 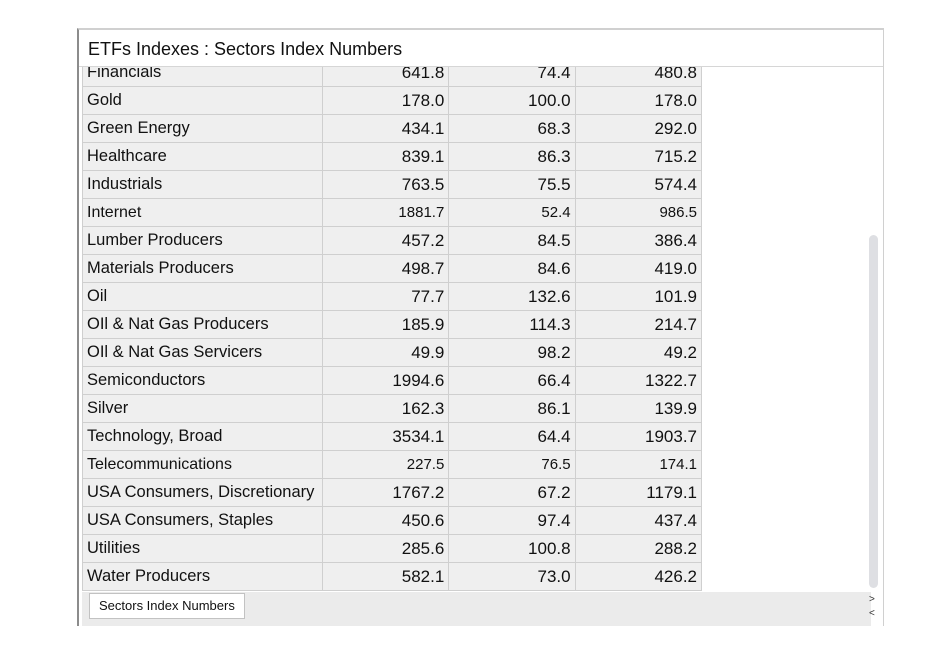 I want to click on table-row: Materials Producers 498.7 84.6 419.0, so click(x=392, y=268).